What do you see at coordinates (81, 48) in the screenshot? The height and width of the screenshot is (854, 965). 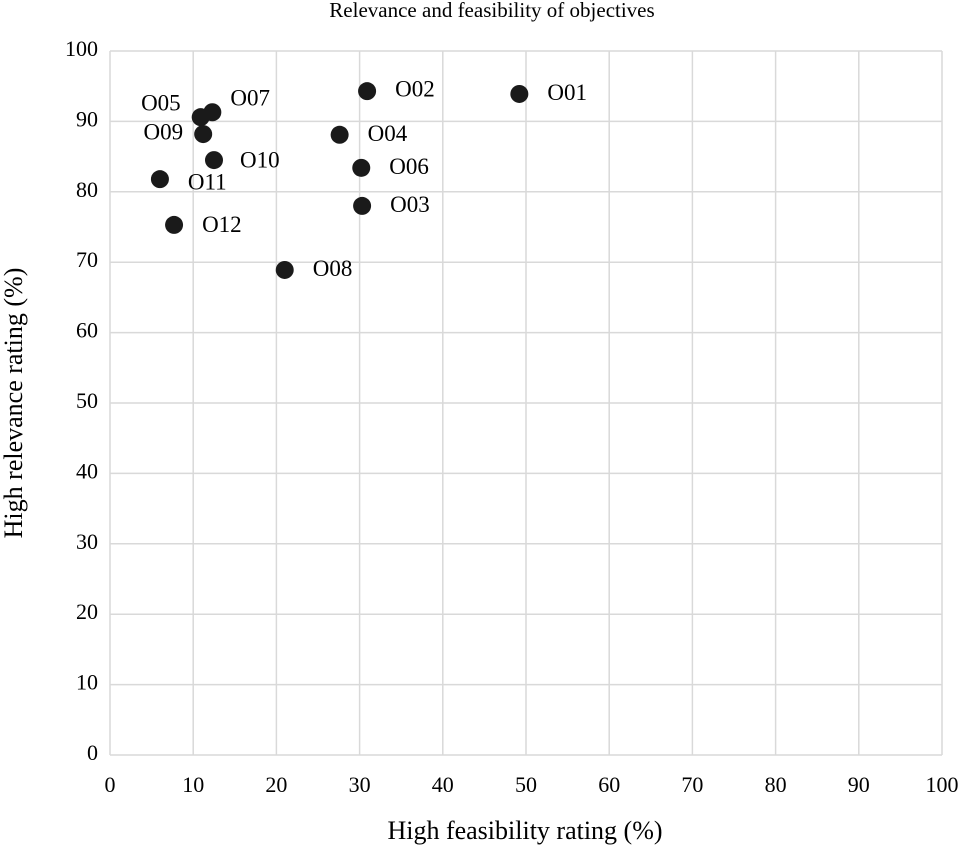 I see `y-tick-label: 100` at bounding box center [81, 48].